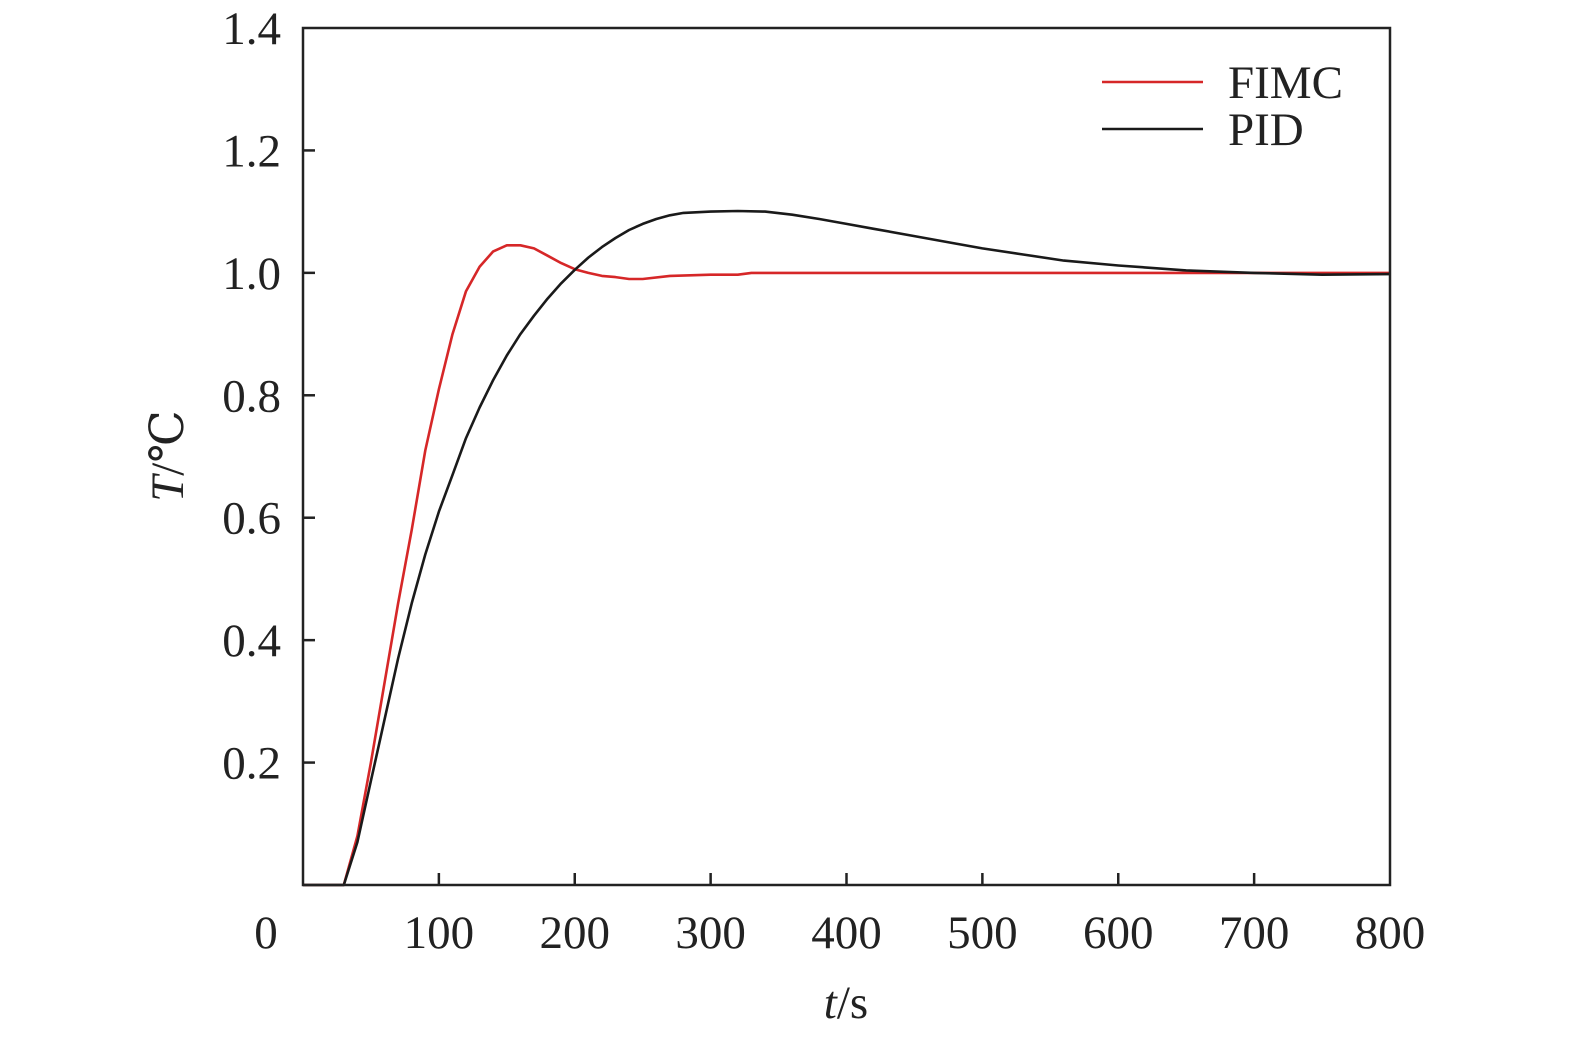 The image size is (1575, 1042). I want to click on x-axis-title: t/s, so click(846, 1003).